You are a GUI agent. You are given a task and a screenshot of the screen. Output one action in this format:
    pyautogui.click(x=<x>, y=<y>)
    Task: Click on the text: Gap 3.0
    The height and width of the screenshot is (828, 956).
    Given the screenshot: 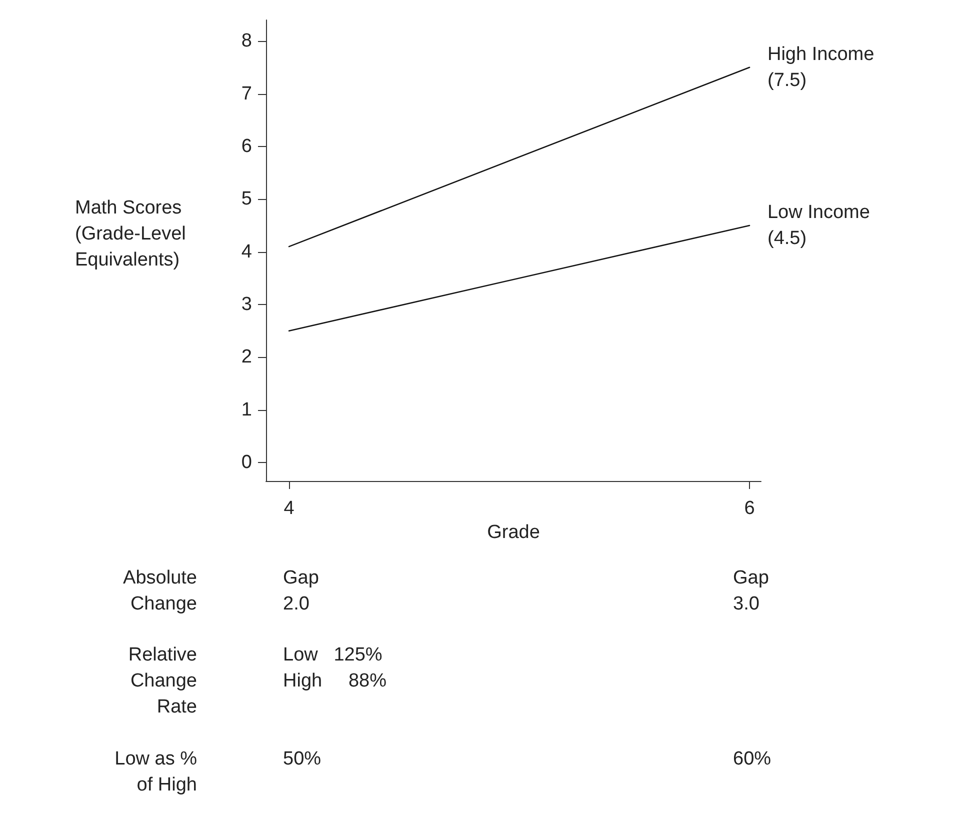 What is the action you would take?
    pyautogui.click(x=751, y=591)
    